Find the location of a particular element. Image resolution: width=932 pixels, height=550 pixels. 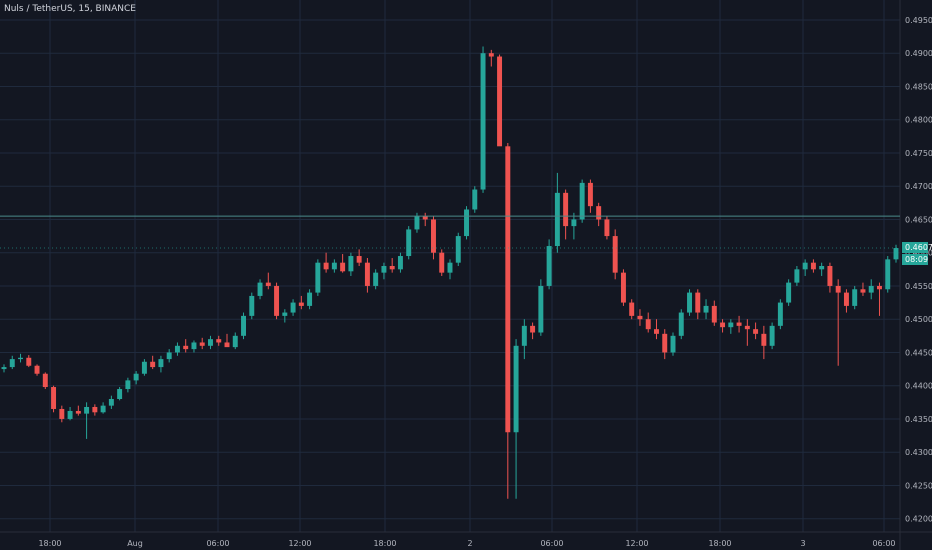

last-price-tag: 0.4607 is located at coordinates (917, 248).